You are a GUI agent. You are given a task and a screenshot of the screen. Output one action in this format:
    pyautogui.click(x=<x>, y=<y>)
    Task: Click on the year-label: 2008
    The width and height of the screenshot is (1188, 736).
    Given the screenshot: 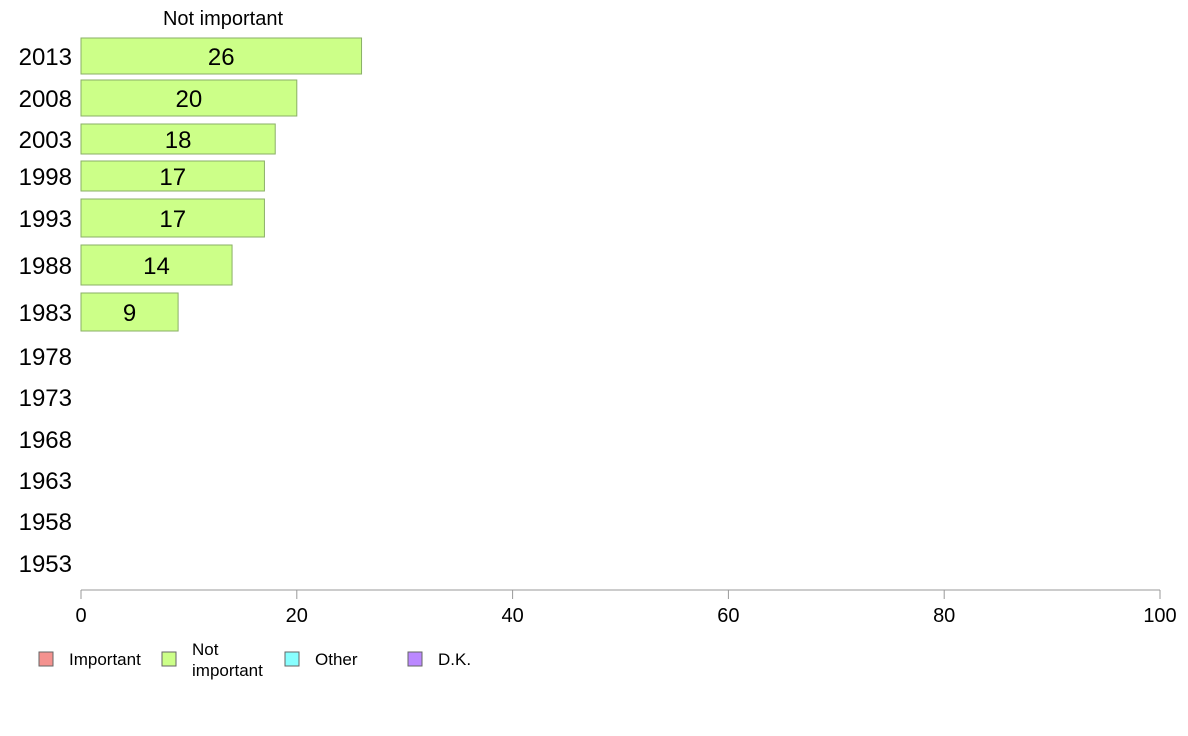 What is the action you would take?
    pyautogui.click(x=45, y=99)
    